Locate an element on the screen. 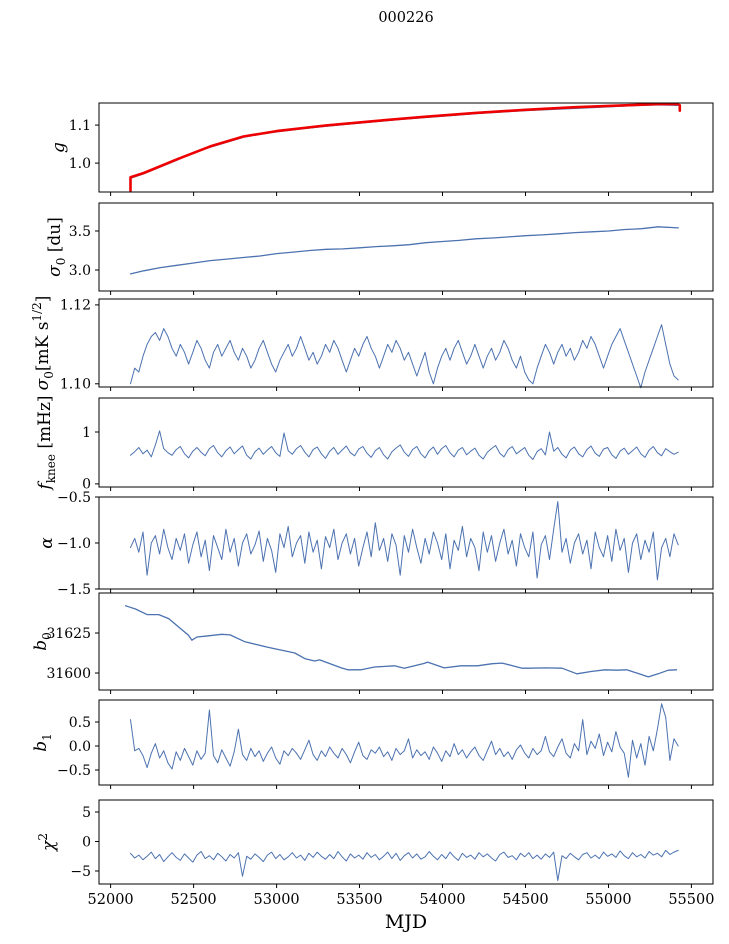 The height and width of the screenshot is (944, 729). x-tick-label: 52000 is located at coordinates (111, 900).